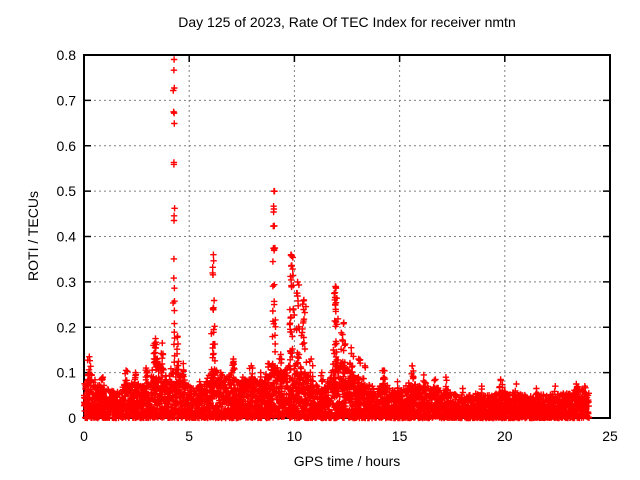  I want to click on x-tick-label: 10, so click(295, 436).